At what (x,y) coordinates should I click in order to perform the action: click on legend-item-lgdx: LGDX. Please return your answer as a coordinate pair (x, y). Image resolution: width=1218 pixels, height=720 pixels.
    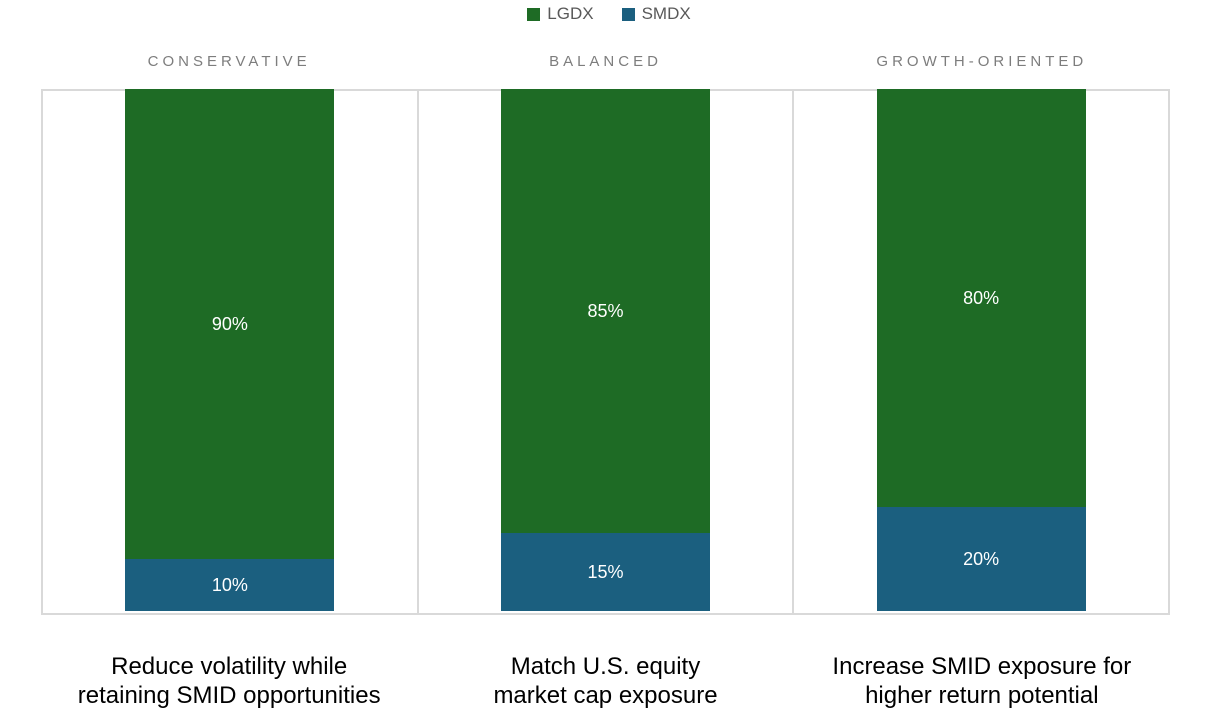
    Looking at the image, I should click on (560, 13).